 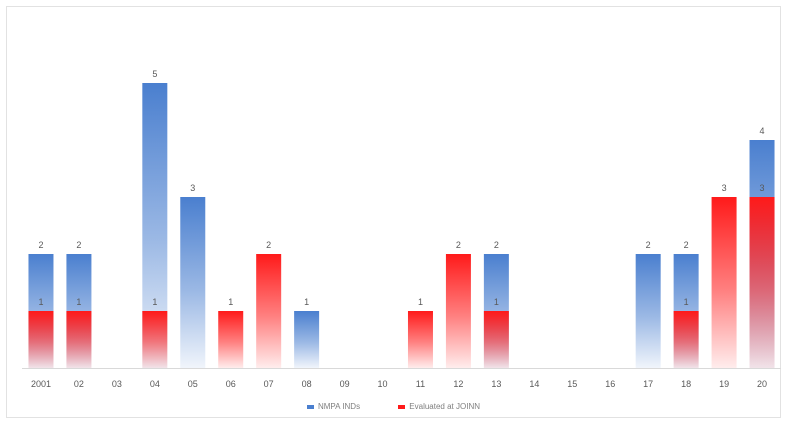 What do you see at coordinates (345, 384) in the screenshot?
I see `x-tick-label: 09` at bounding box center [345, 384].